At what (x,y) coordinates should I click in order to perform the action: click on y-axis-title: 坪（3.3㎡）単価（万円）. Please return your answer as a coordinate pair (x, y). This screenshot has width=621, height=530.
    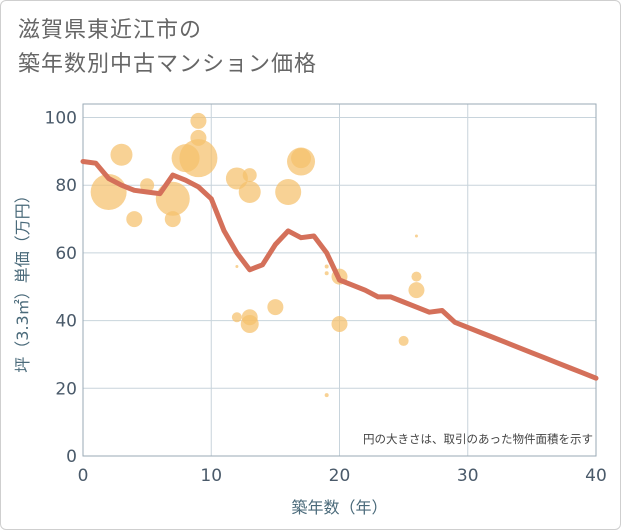
    Looking at the image, I should click on (22, 279).